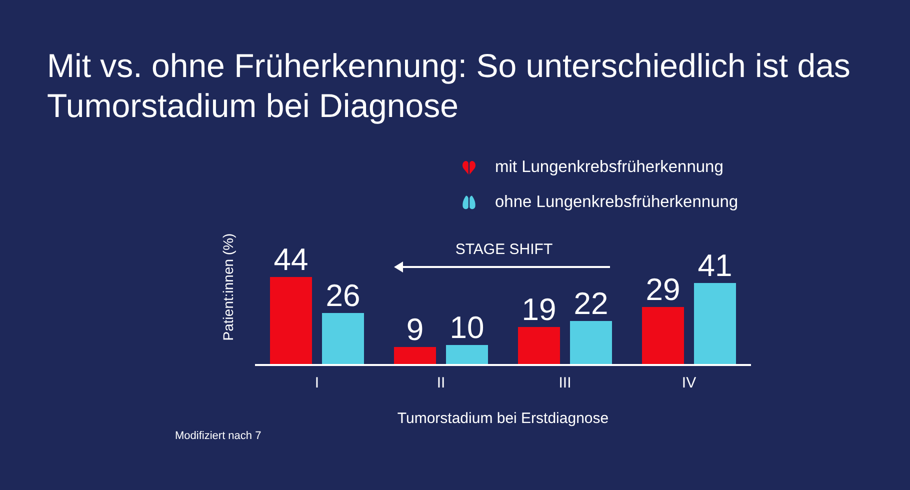 Image resolution: width=910 pixels, height=490 pixels. Describe the element at coordinates (591, 303) in the screenshot. I see `data-label: 22` at that location.